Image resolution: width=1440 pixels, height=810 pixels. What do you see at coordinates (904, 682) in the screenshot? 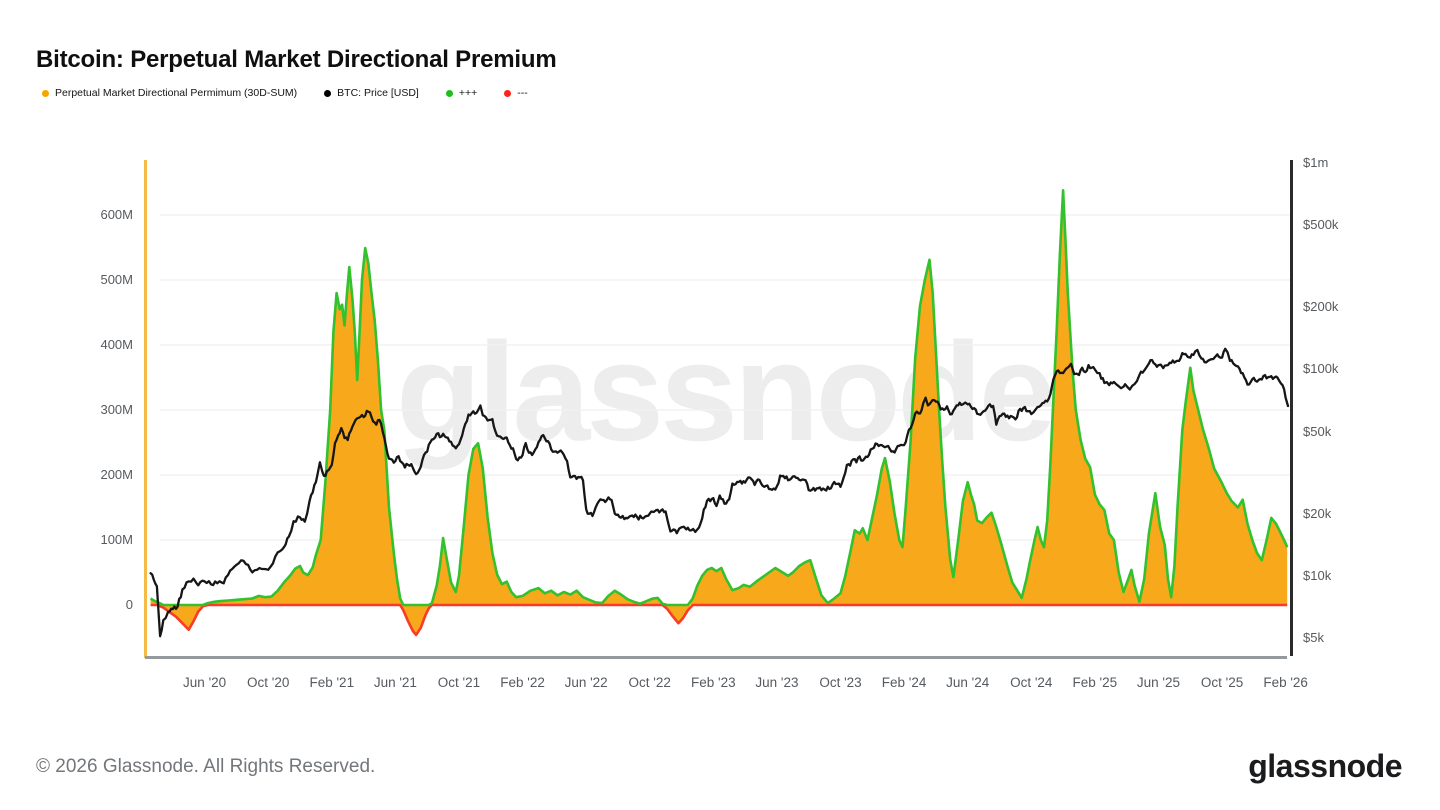
I see `x-axis-label: Feb '24` at bounding box center [904, 682].